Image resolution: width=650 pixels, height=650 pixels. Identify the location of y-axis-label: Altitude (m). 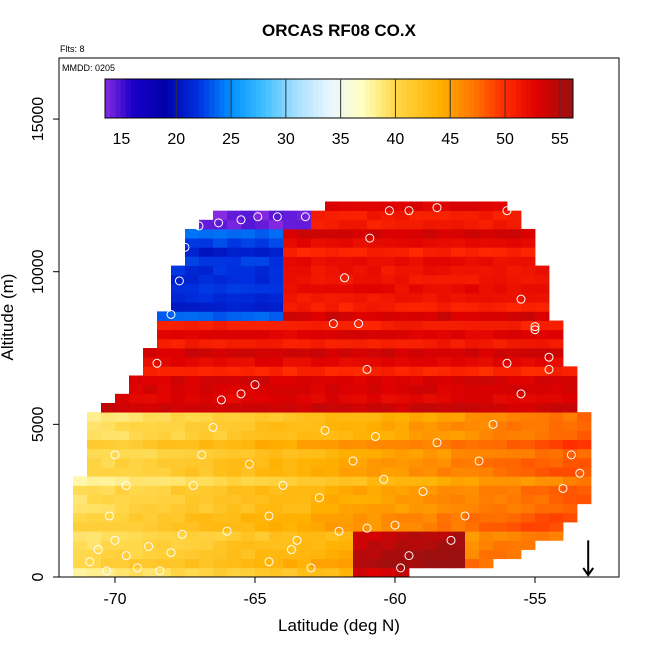
(8, 317).